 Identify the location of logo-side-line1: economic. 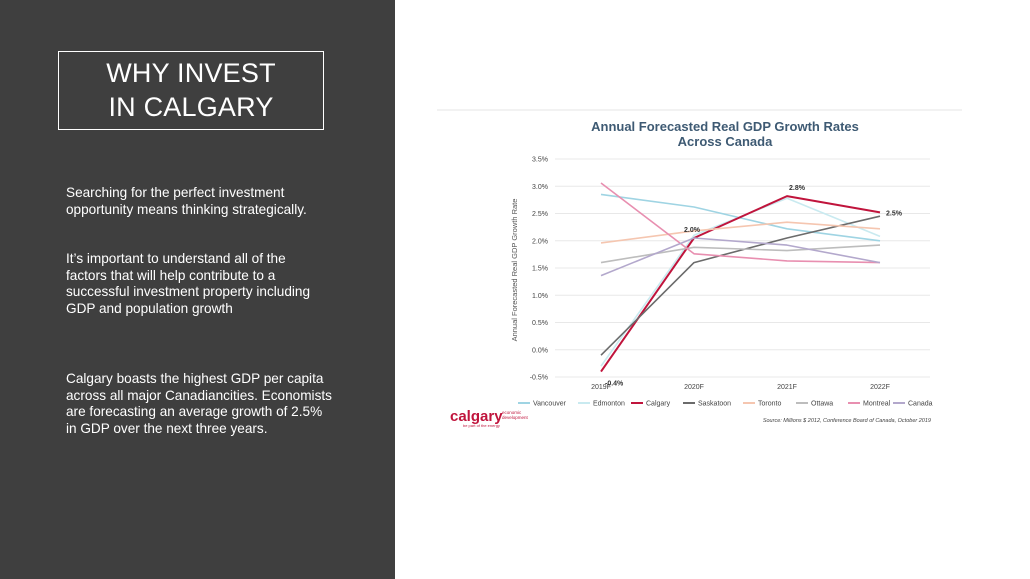
(512, 412).